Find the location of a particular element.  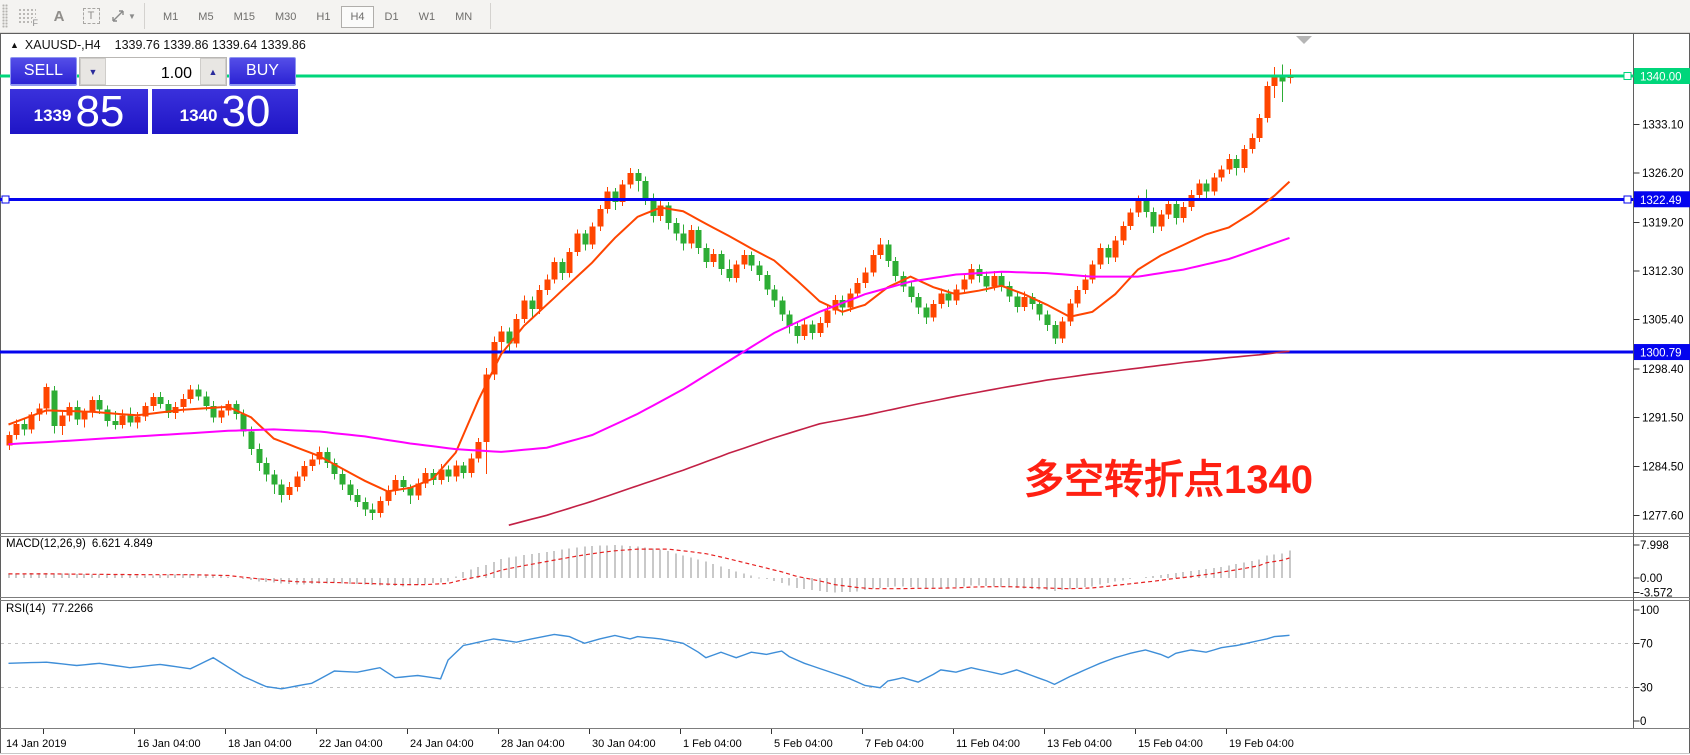

volume-up-button: ▲ is located at coordinates (213, 71).